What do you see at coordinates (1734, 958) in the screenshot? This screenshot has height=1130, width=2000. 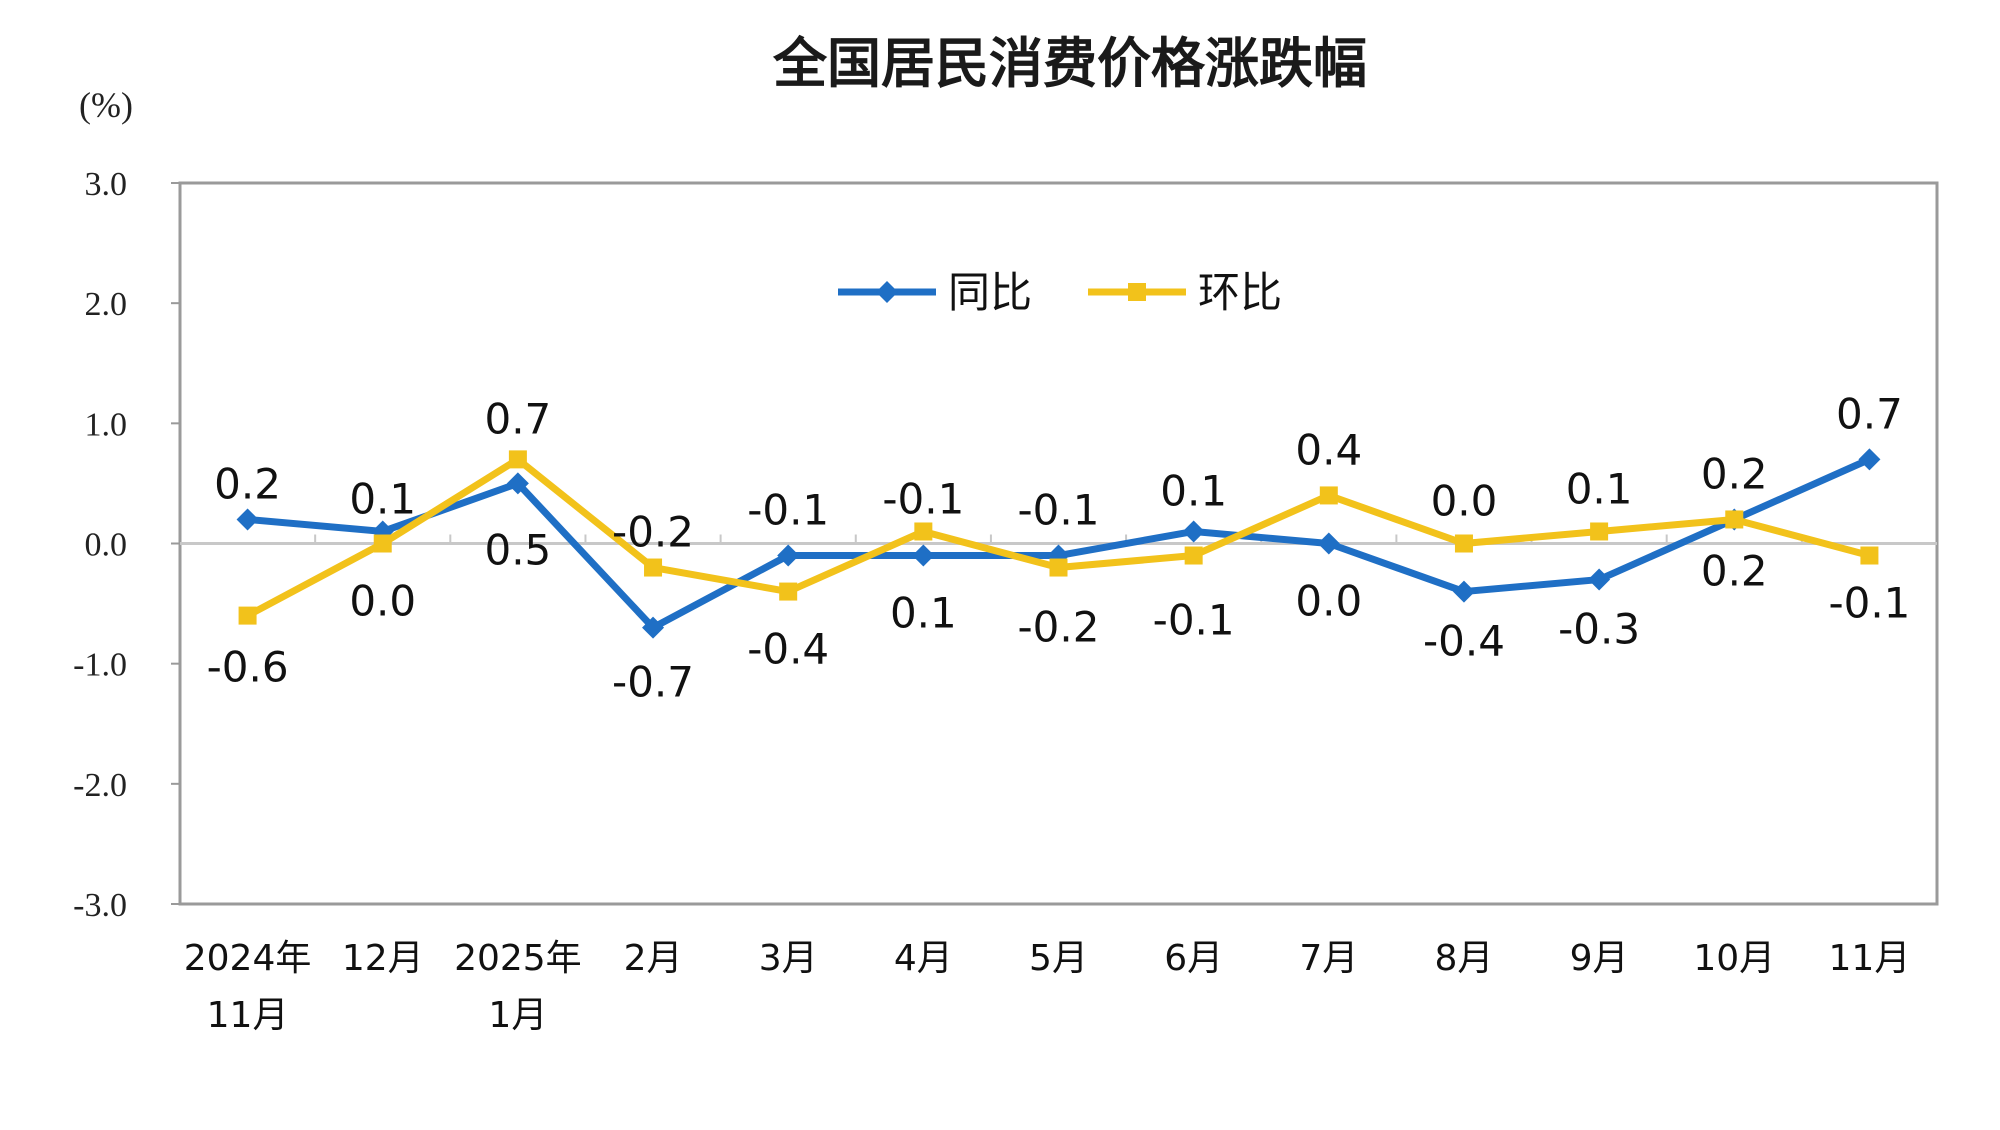 I see `x-axis-tick-label: 10月` at bounding box center [1734, 958].